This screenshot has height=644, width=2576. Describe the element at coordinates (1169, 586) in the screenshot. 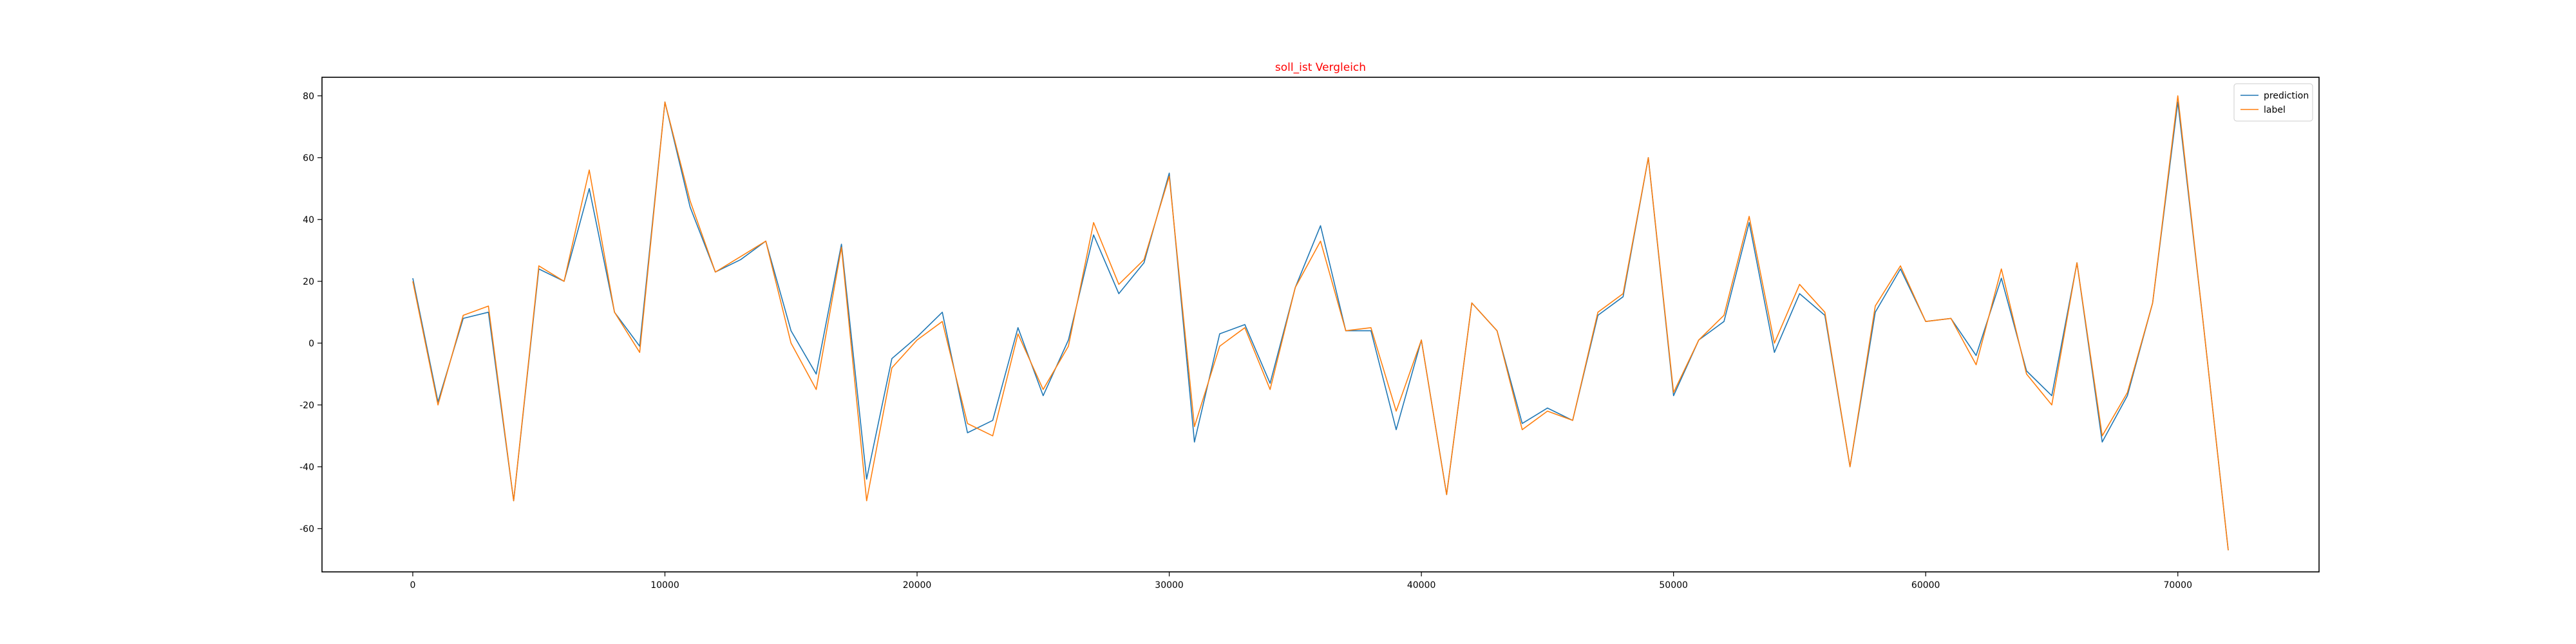

I see `x-tick-label: 30000` at that location.